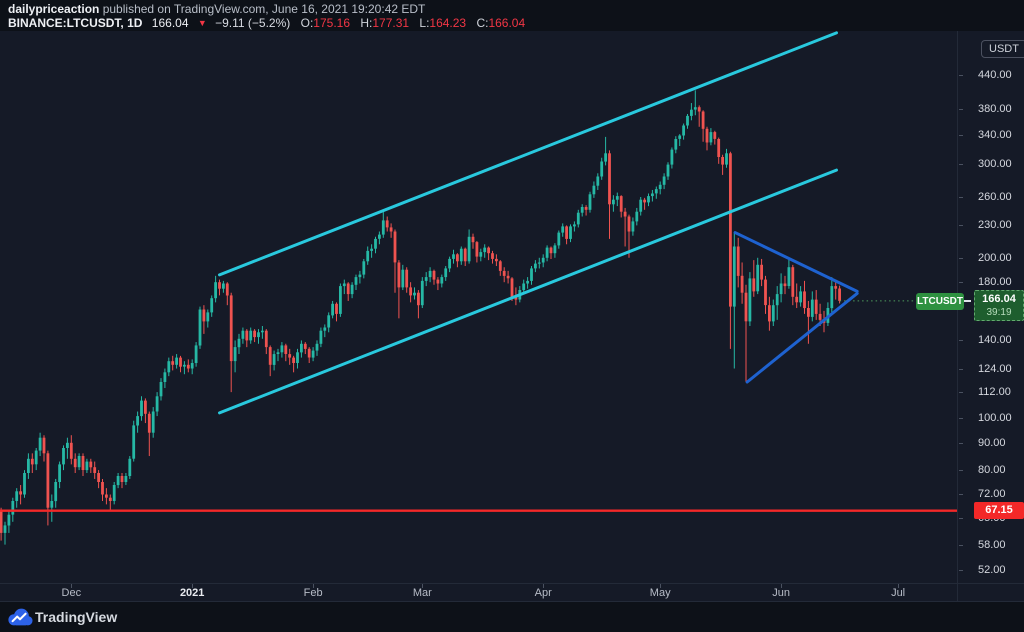 Image resolution: width=1024 pixels, height=632 pixels. I want to click on triangle-upper-line, so click(796, 262).